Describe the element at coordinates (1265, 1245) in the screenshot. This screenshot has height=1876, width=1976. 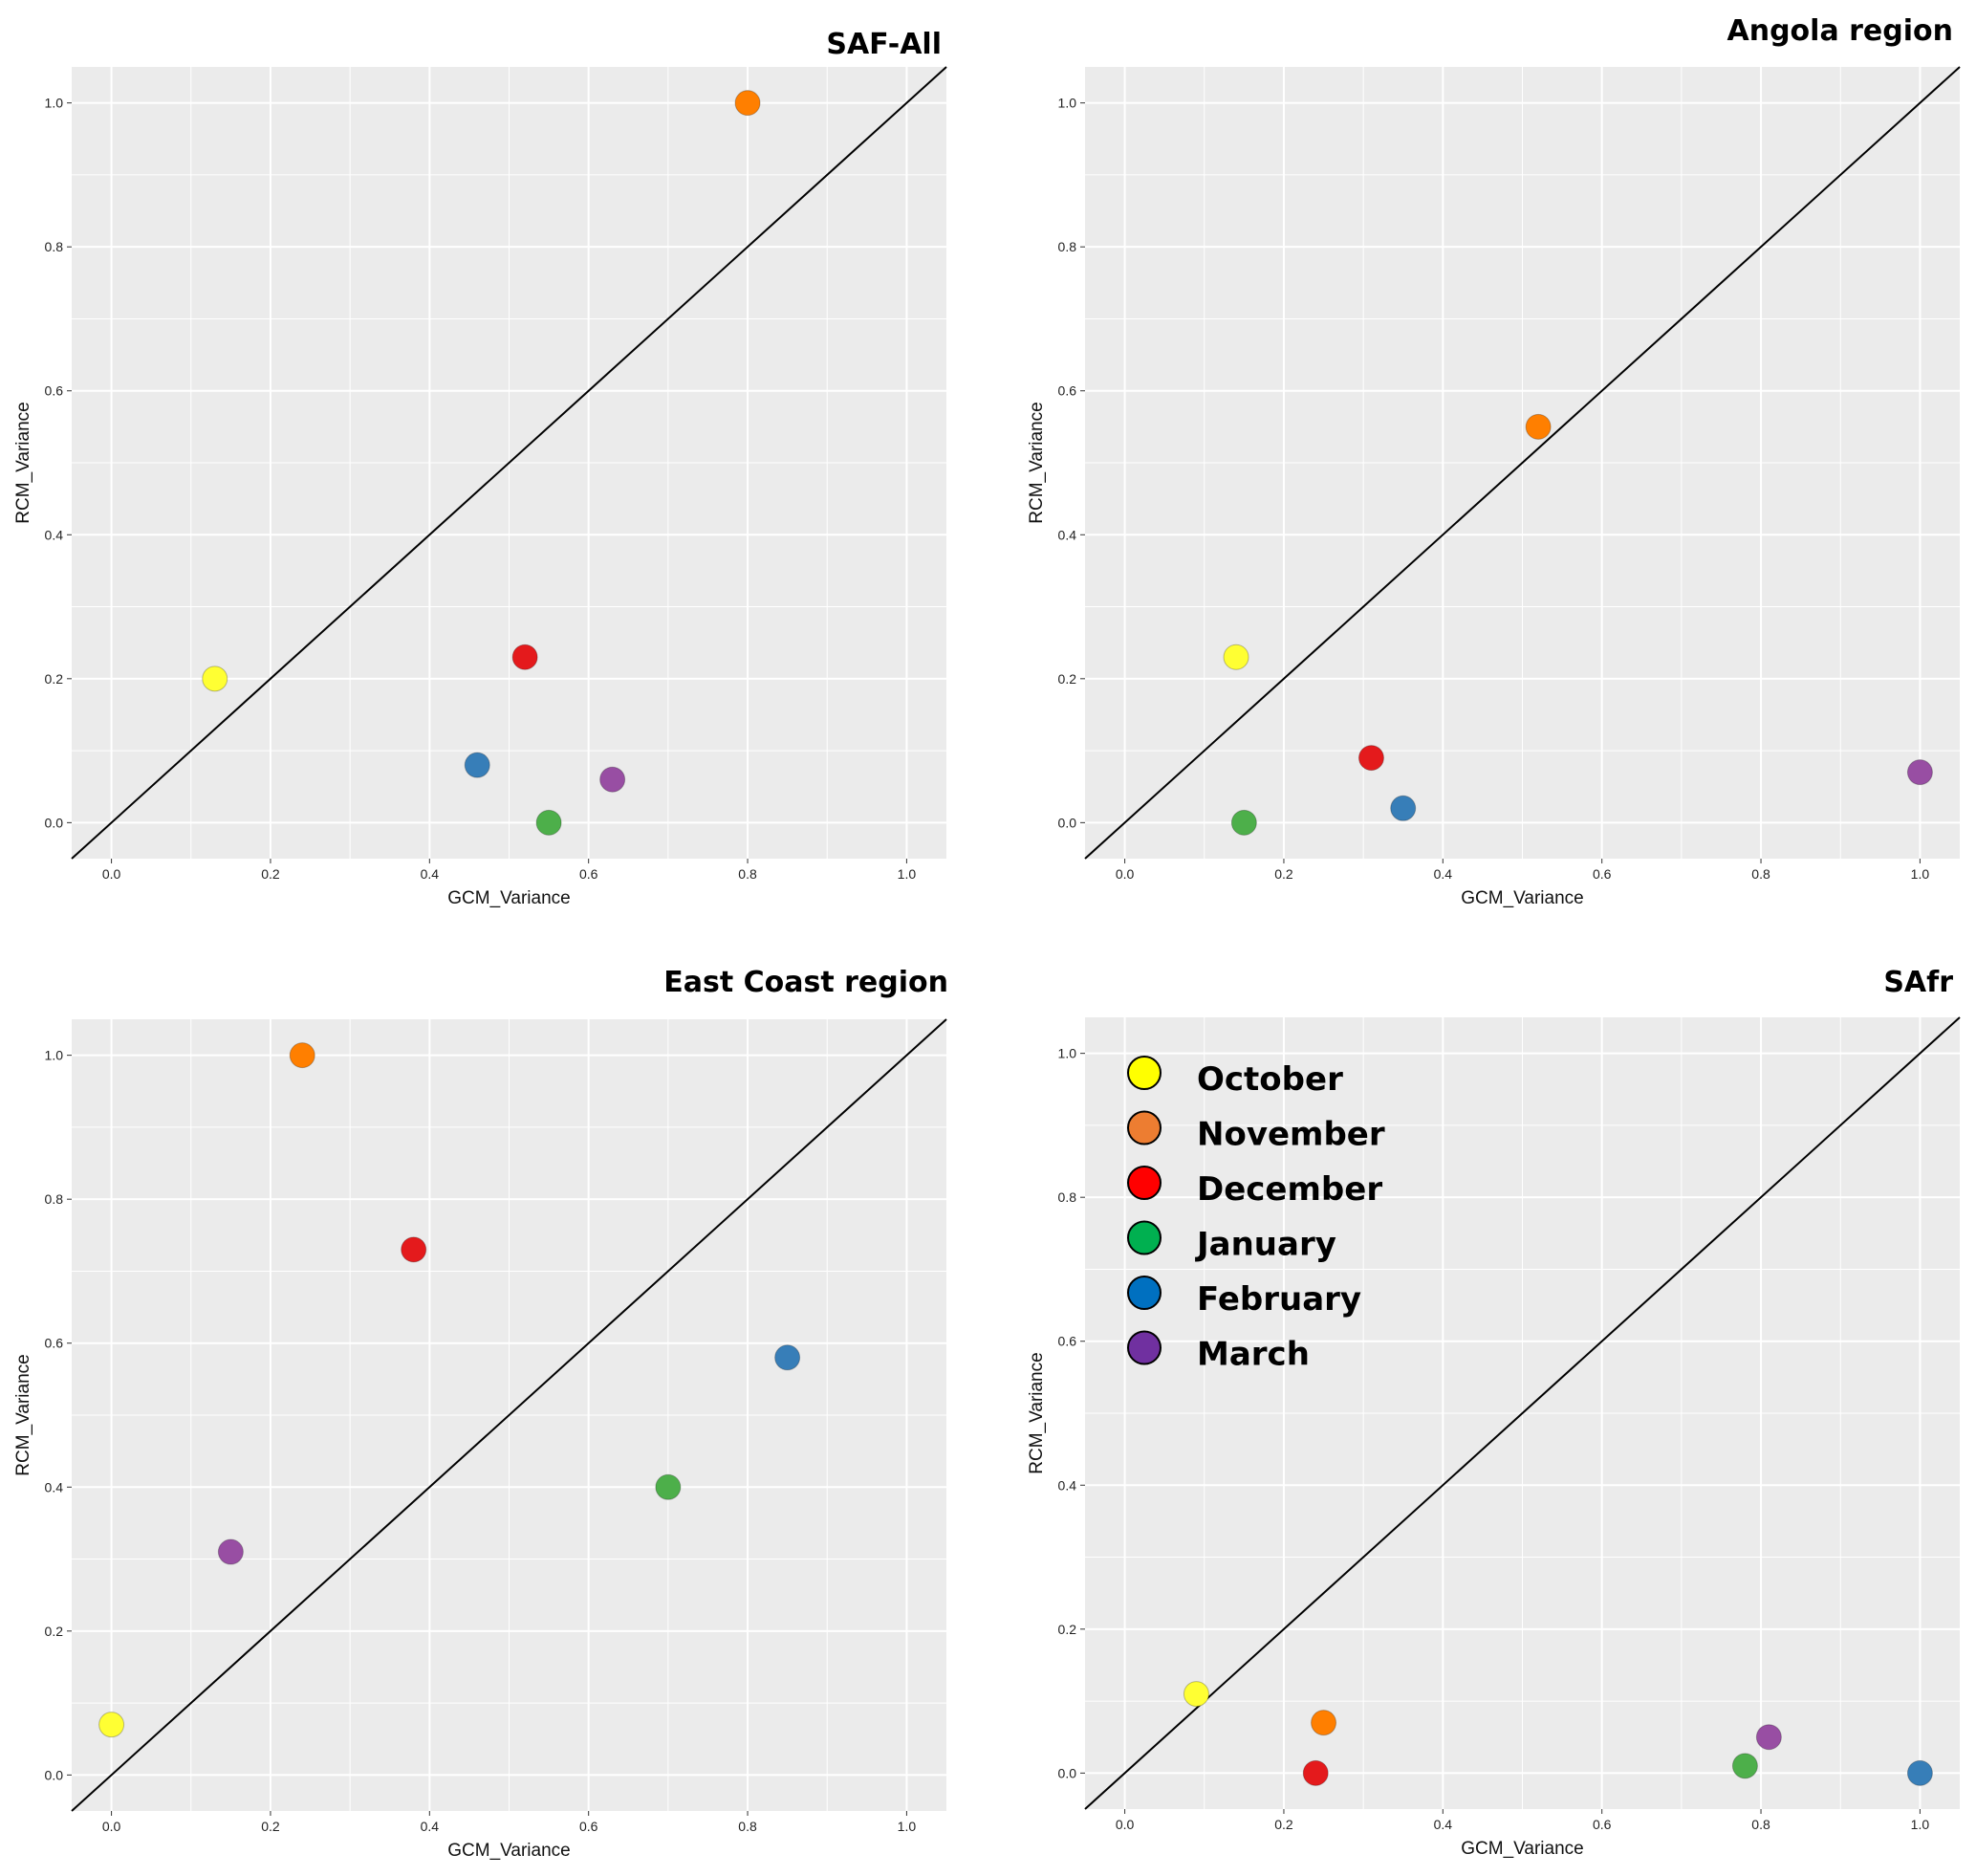
I see `legend-label-january: January` at that location.